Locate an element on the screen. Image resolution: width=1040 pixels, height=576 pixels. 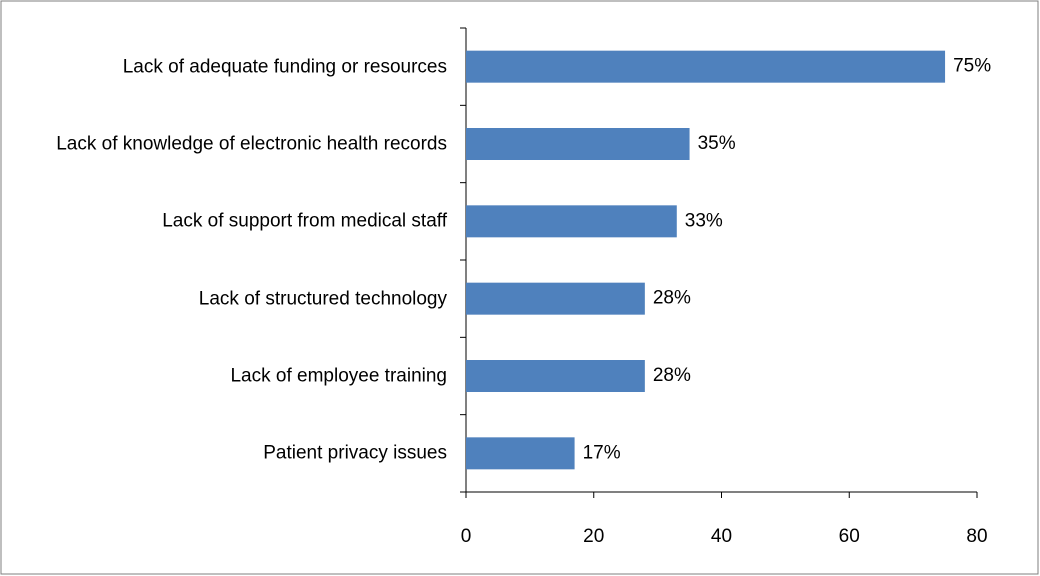
x-tick-label: 80 is located at coordinates (976, 536).